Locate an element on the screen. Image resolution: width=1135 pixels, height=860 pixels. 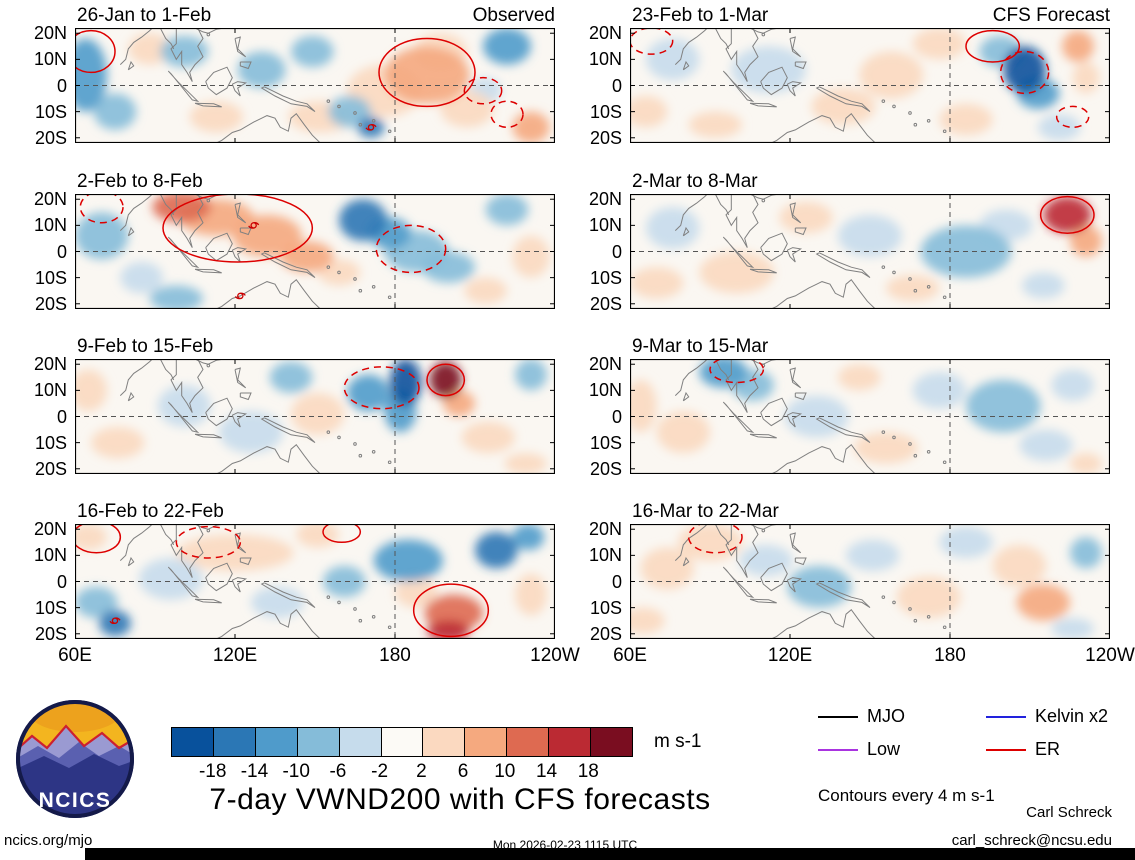
panel-header: 16-Feb to 22-Feb is located at coordinates (315, 511).